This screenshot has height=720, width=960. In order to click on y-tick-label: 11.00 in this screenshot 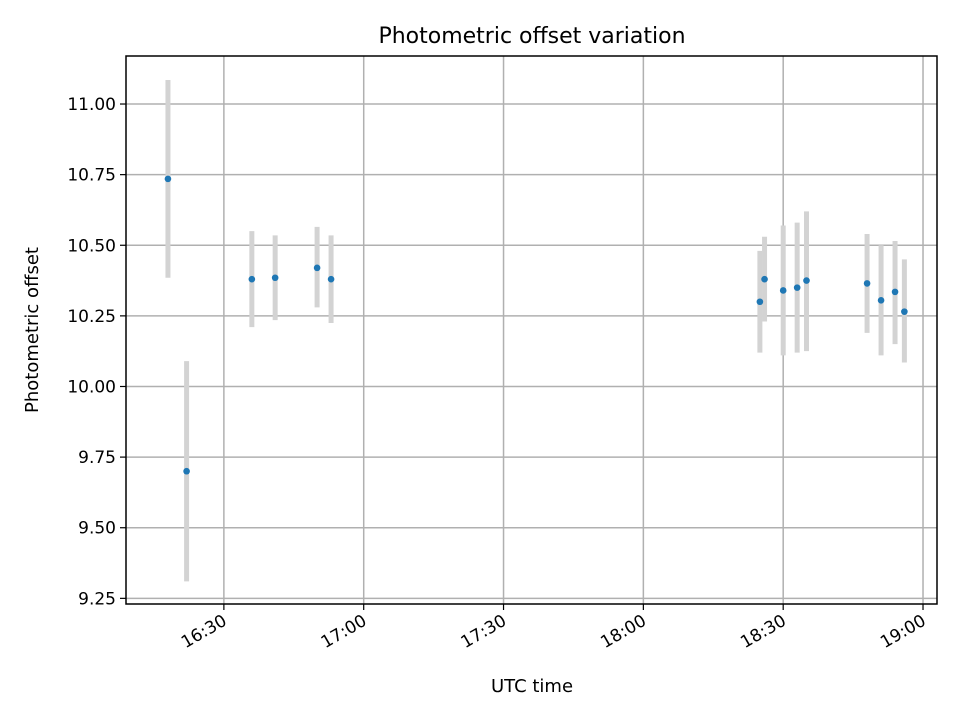, I will do `click(91, 105)`.